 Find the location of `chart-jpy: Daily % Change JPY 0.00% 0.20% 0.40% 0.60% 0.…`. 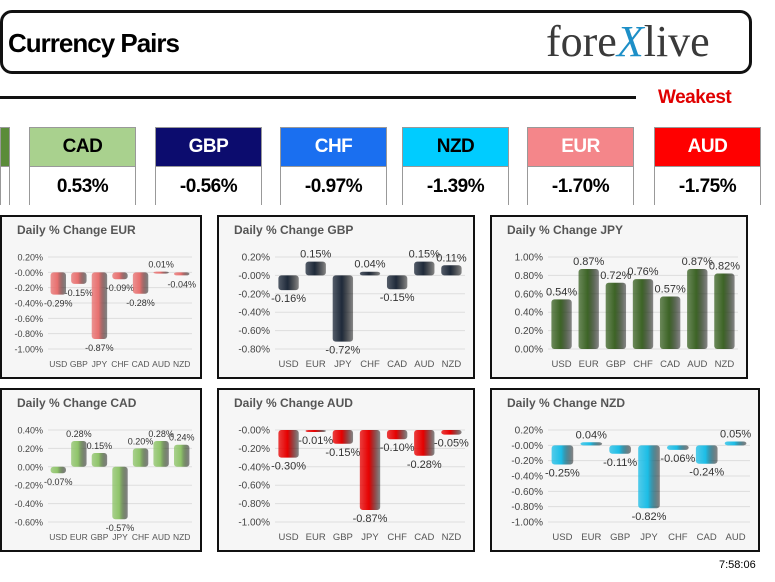

chart-jpy: Daily % Change JPY 0.00% 0.20% 0.40% 0.60% 0.… is located at coordinates (619, 297).